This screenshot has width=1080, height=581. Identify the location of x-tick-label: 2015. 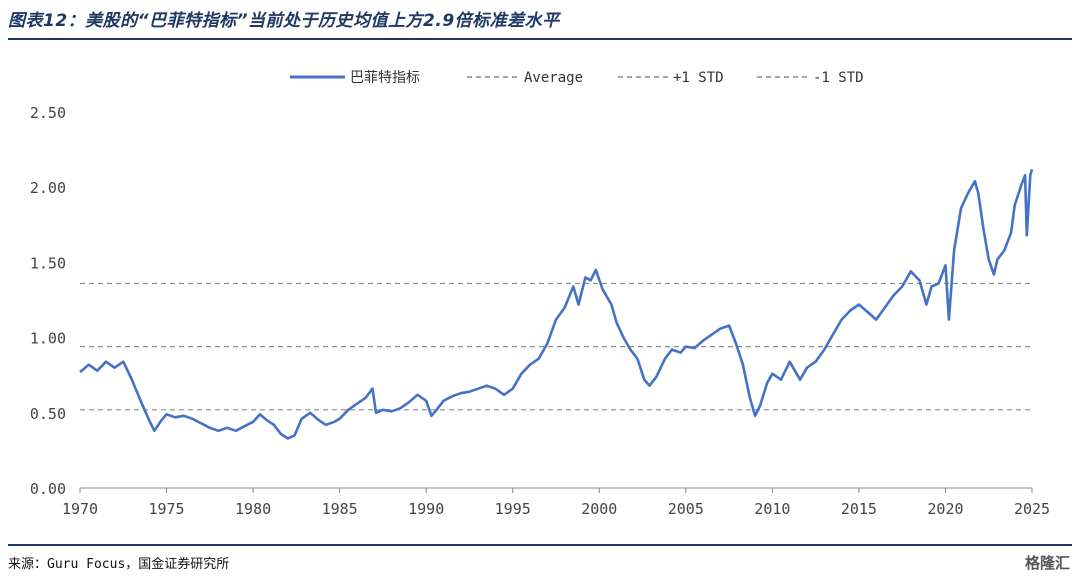
(859, 509).